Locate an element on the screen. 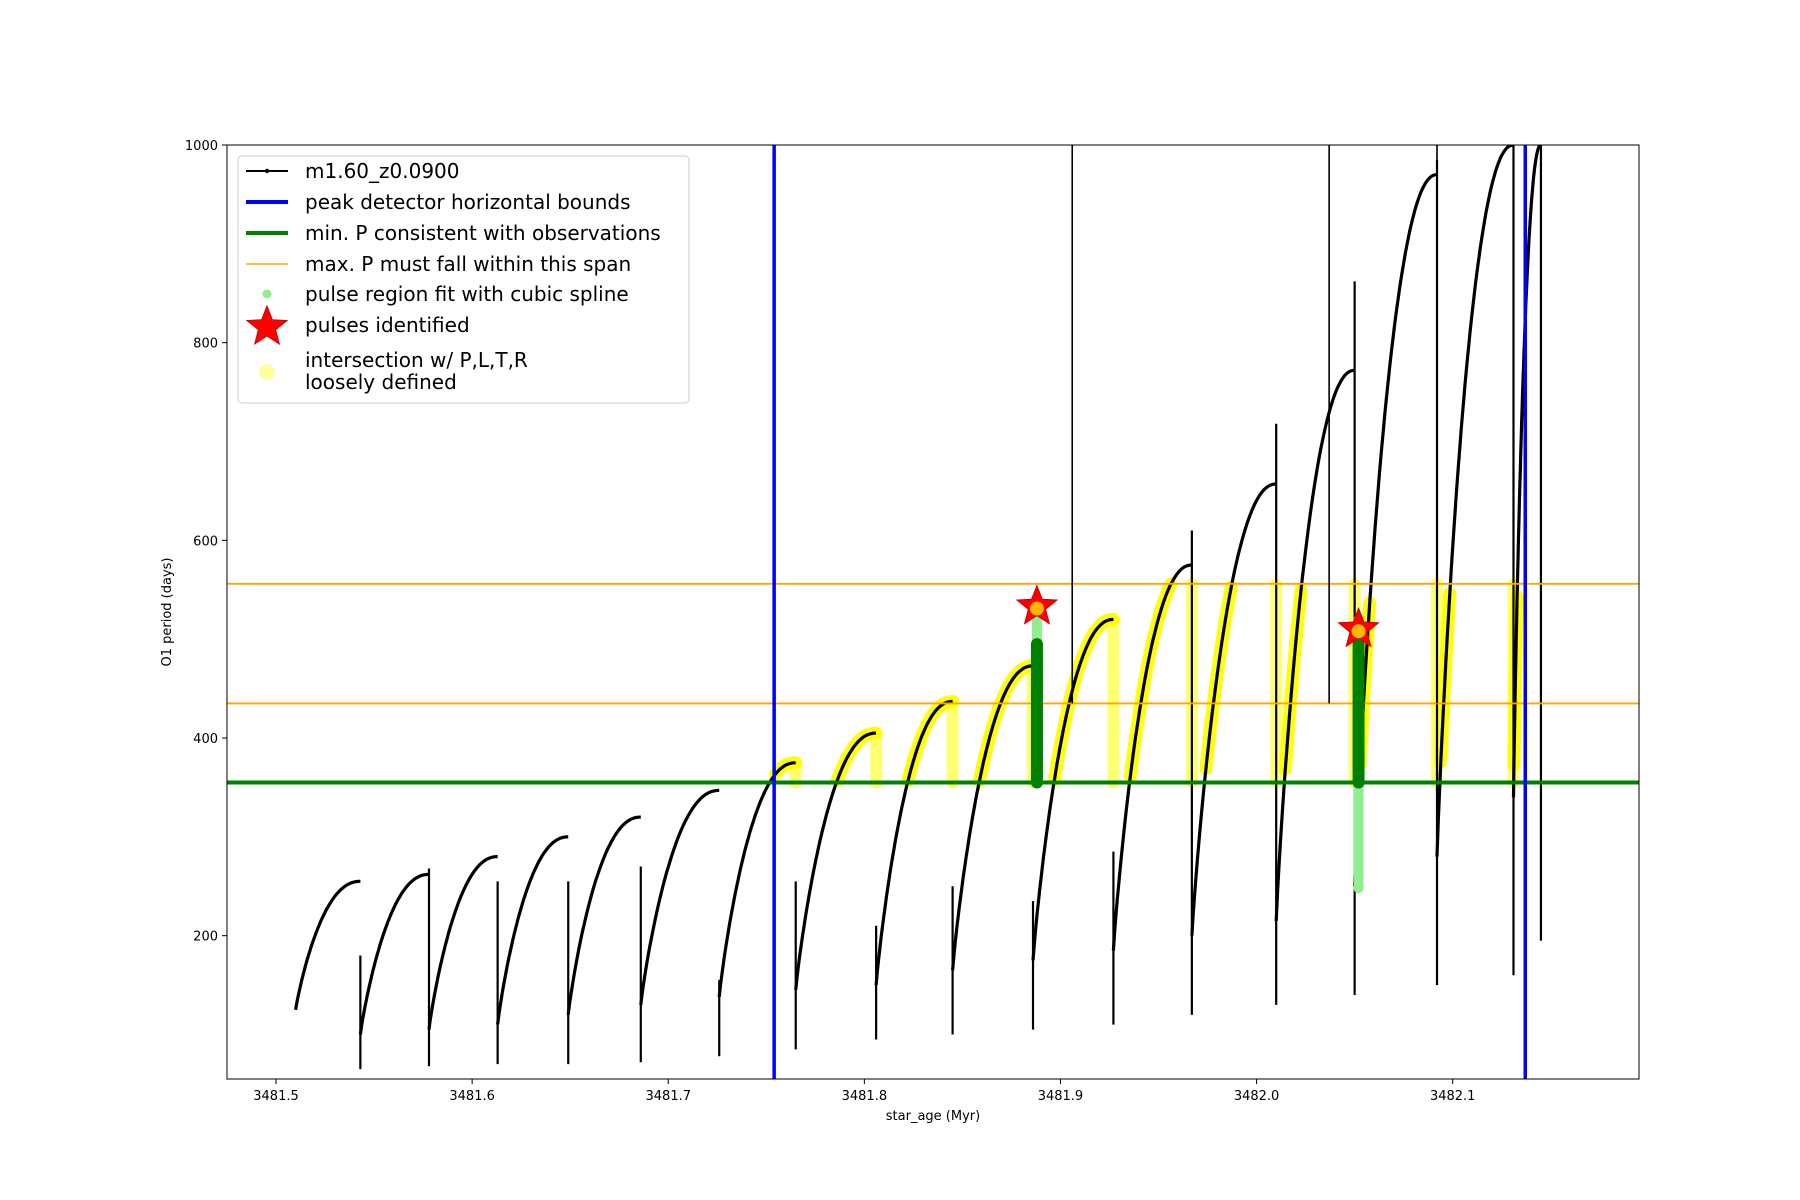 The height and width of the screenshot is (1200, 1800). legend-label-minp: min. P consistent with observations is located at coordinates (483, 233).